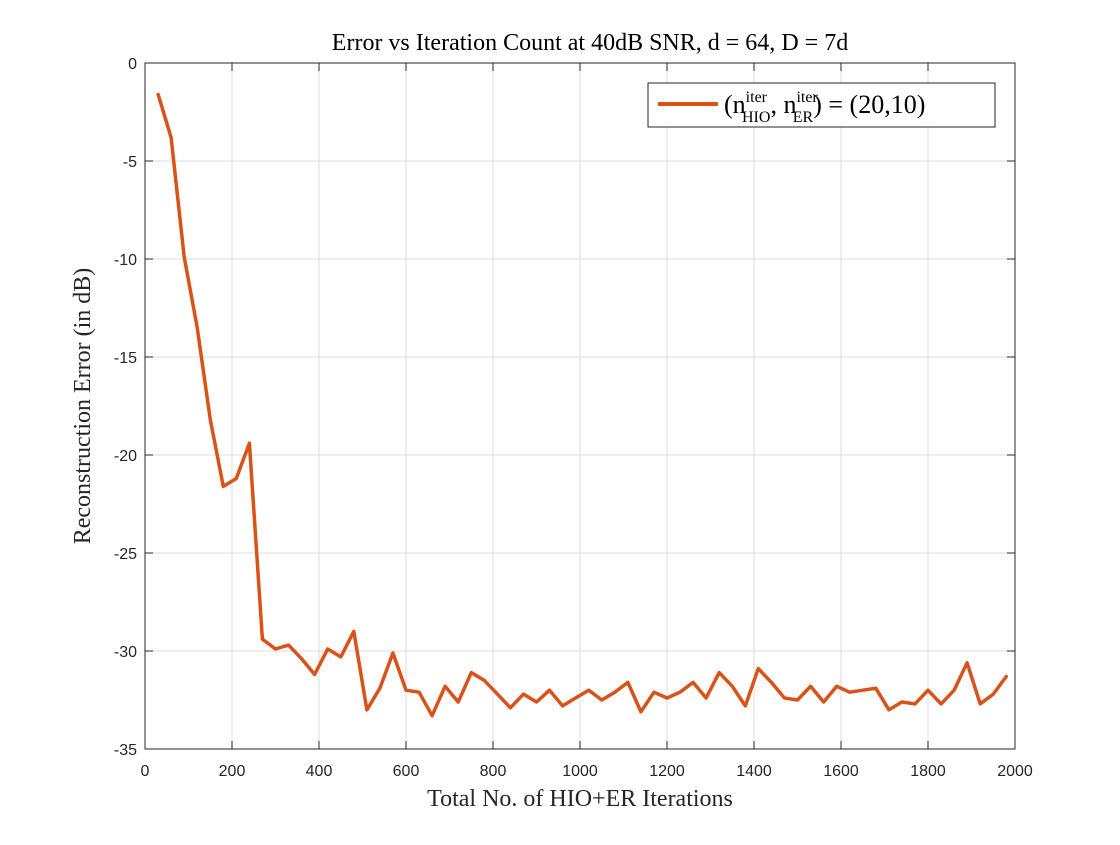 This screenshot has height=845, width=1120. I want to click on x-tick-label: 1000, so click(580, 771).